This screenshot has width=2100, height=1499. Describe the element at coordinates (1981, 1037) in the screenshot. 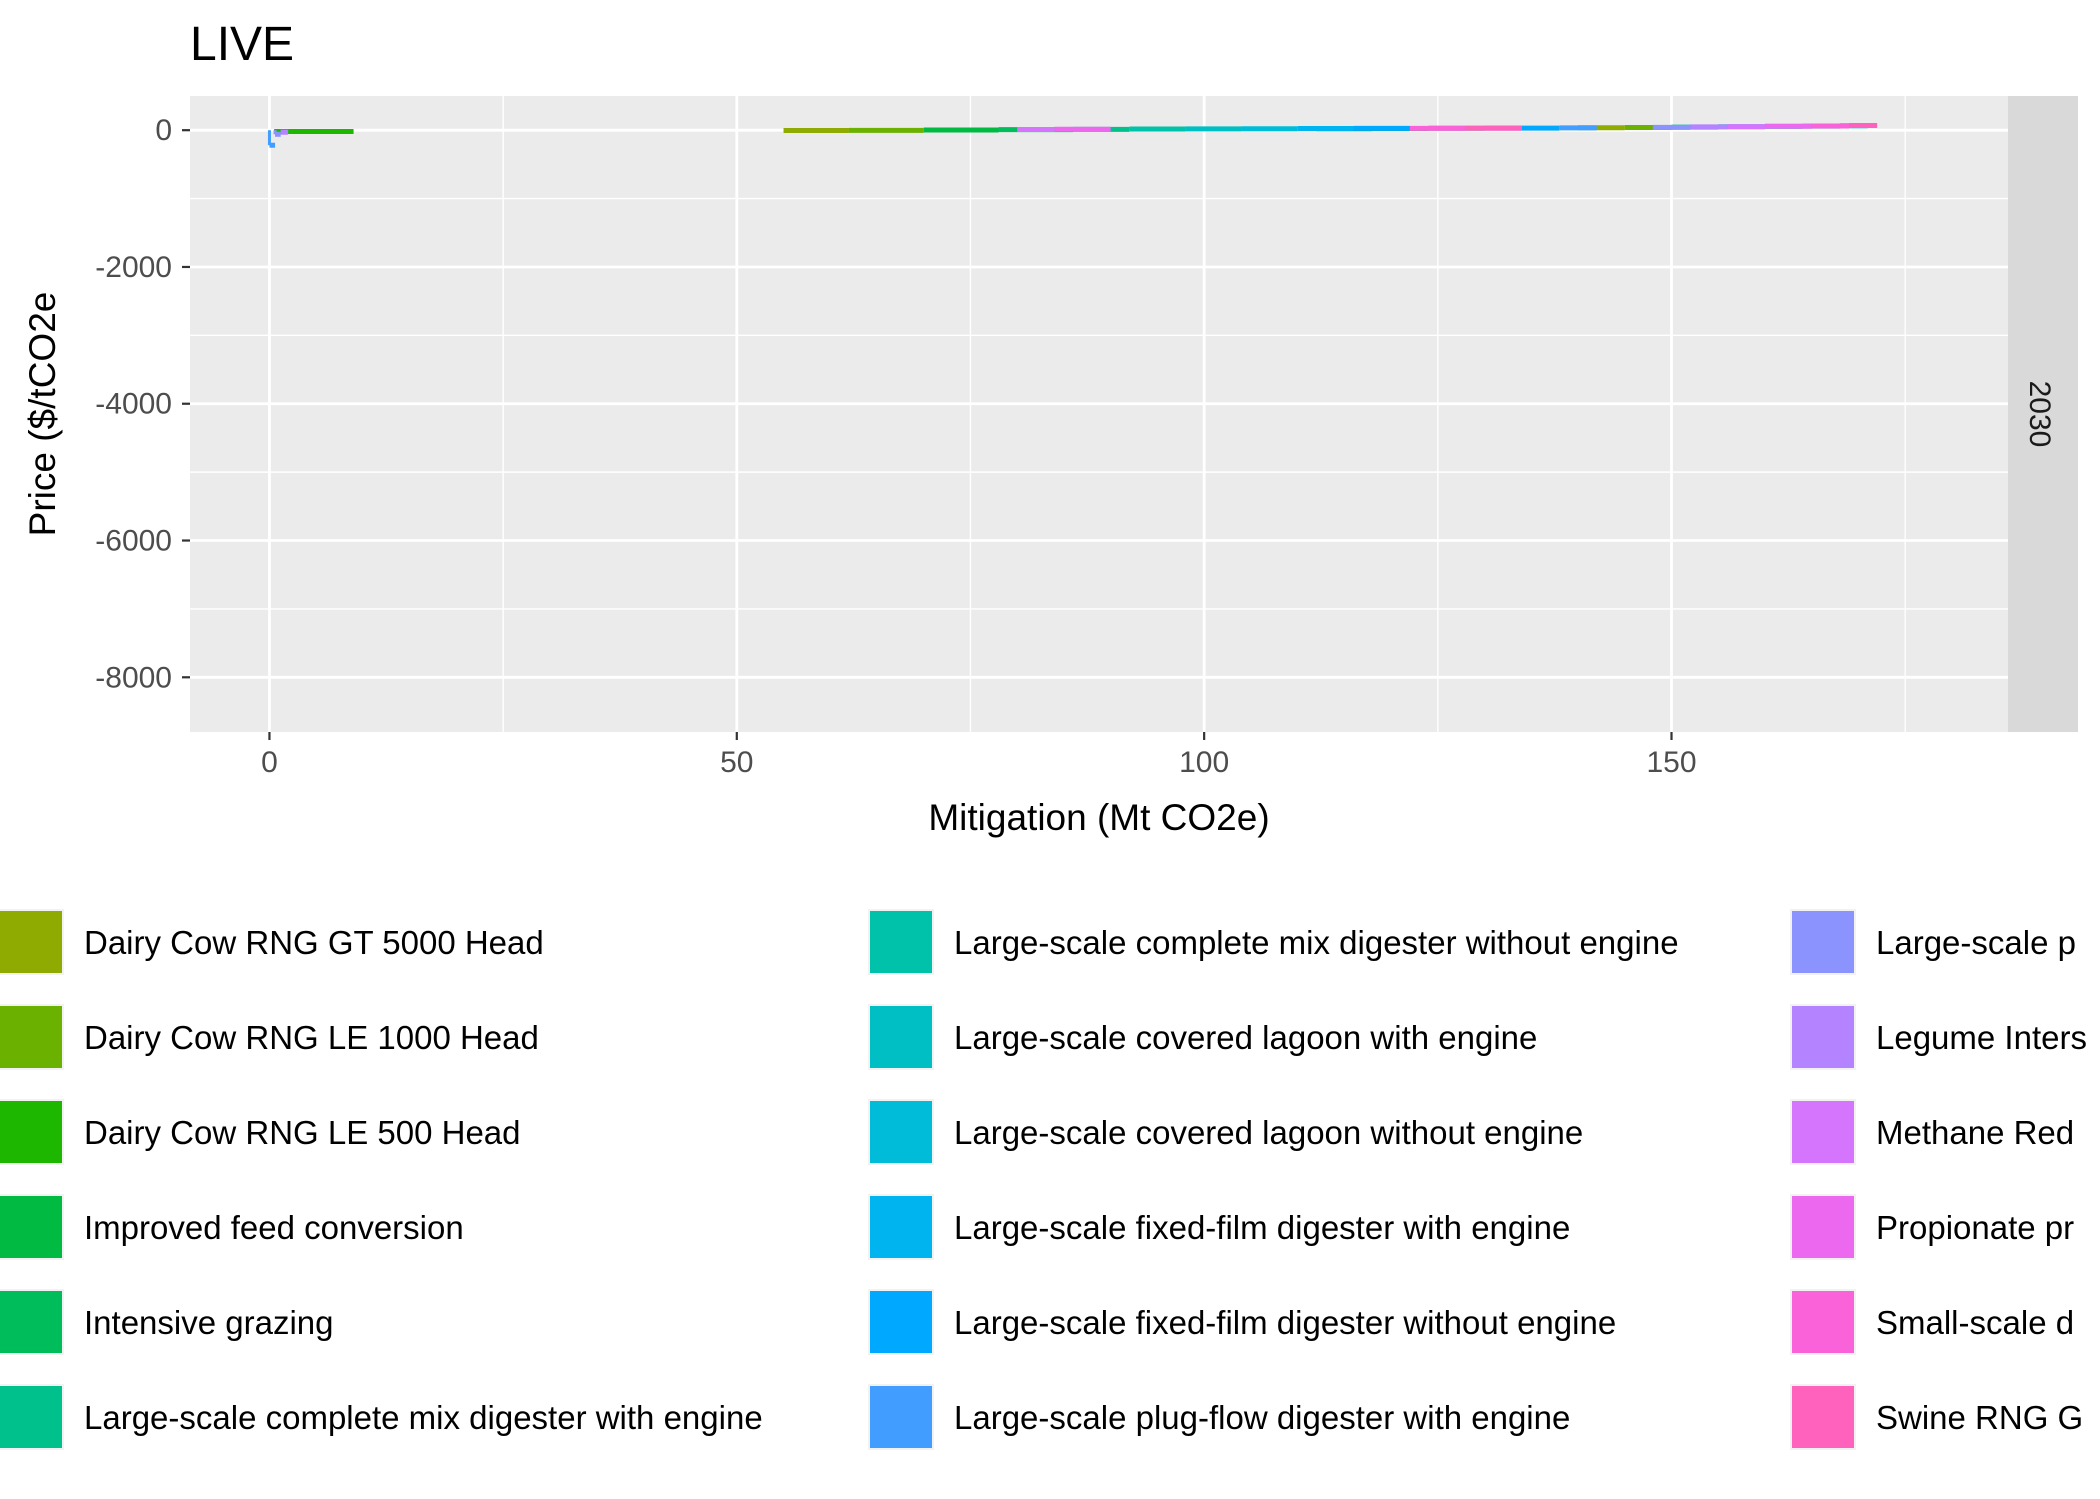

I see `legend-label: Legume Inters` at that location.